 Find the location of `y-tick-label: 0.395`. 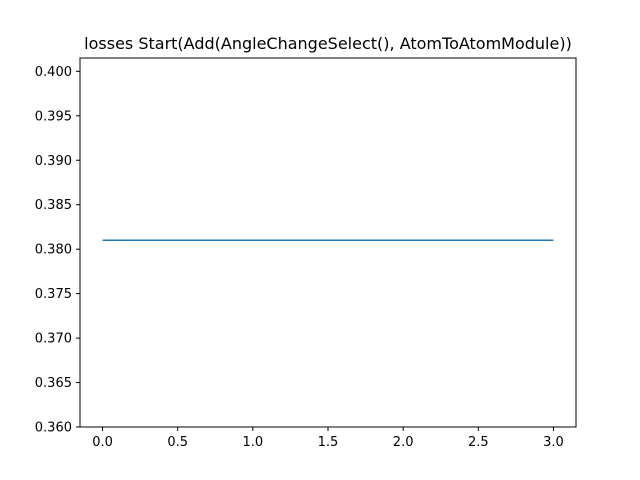

y-tick-label: 0.395 is located at coordinates (53, 116).